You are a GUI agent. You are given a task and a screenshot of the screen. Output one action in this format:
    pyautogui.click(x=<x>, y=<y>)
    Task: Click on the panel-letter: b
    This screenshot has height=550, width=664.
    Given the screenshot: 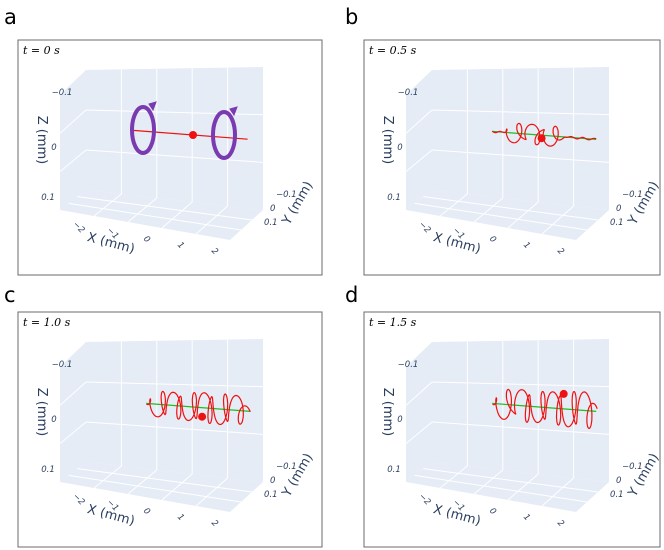 What is the action you would take?
    pyautogui.click(x=351, y=17)
    